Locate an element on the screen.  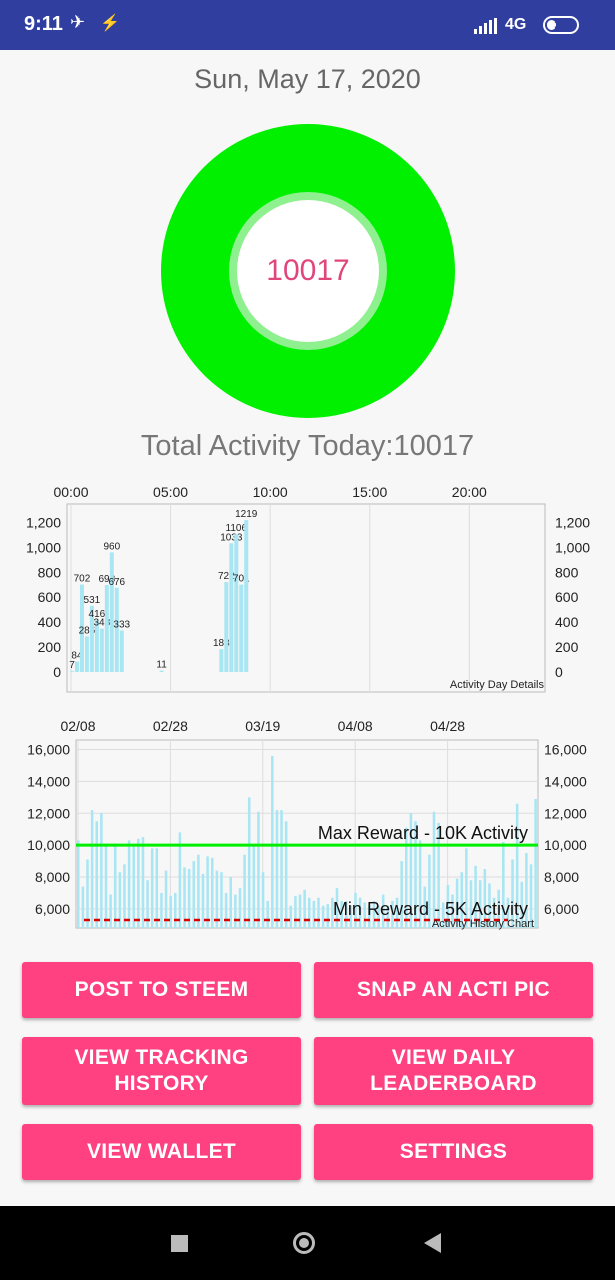
battery-icon: 32 is located at coordinates (561, 25).